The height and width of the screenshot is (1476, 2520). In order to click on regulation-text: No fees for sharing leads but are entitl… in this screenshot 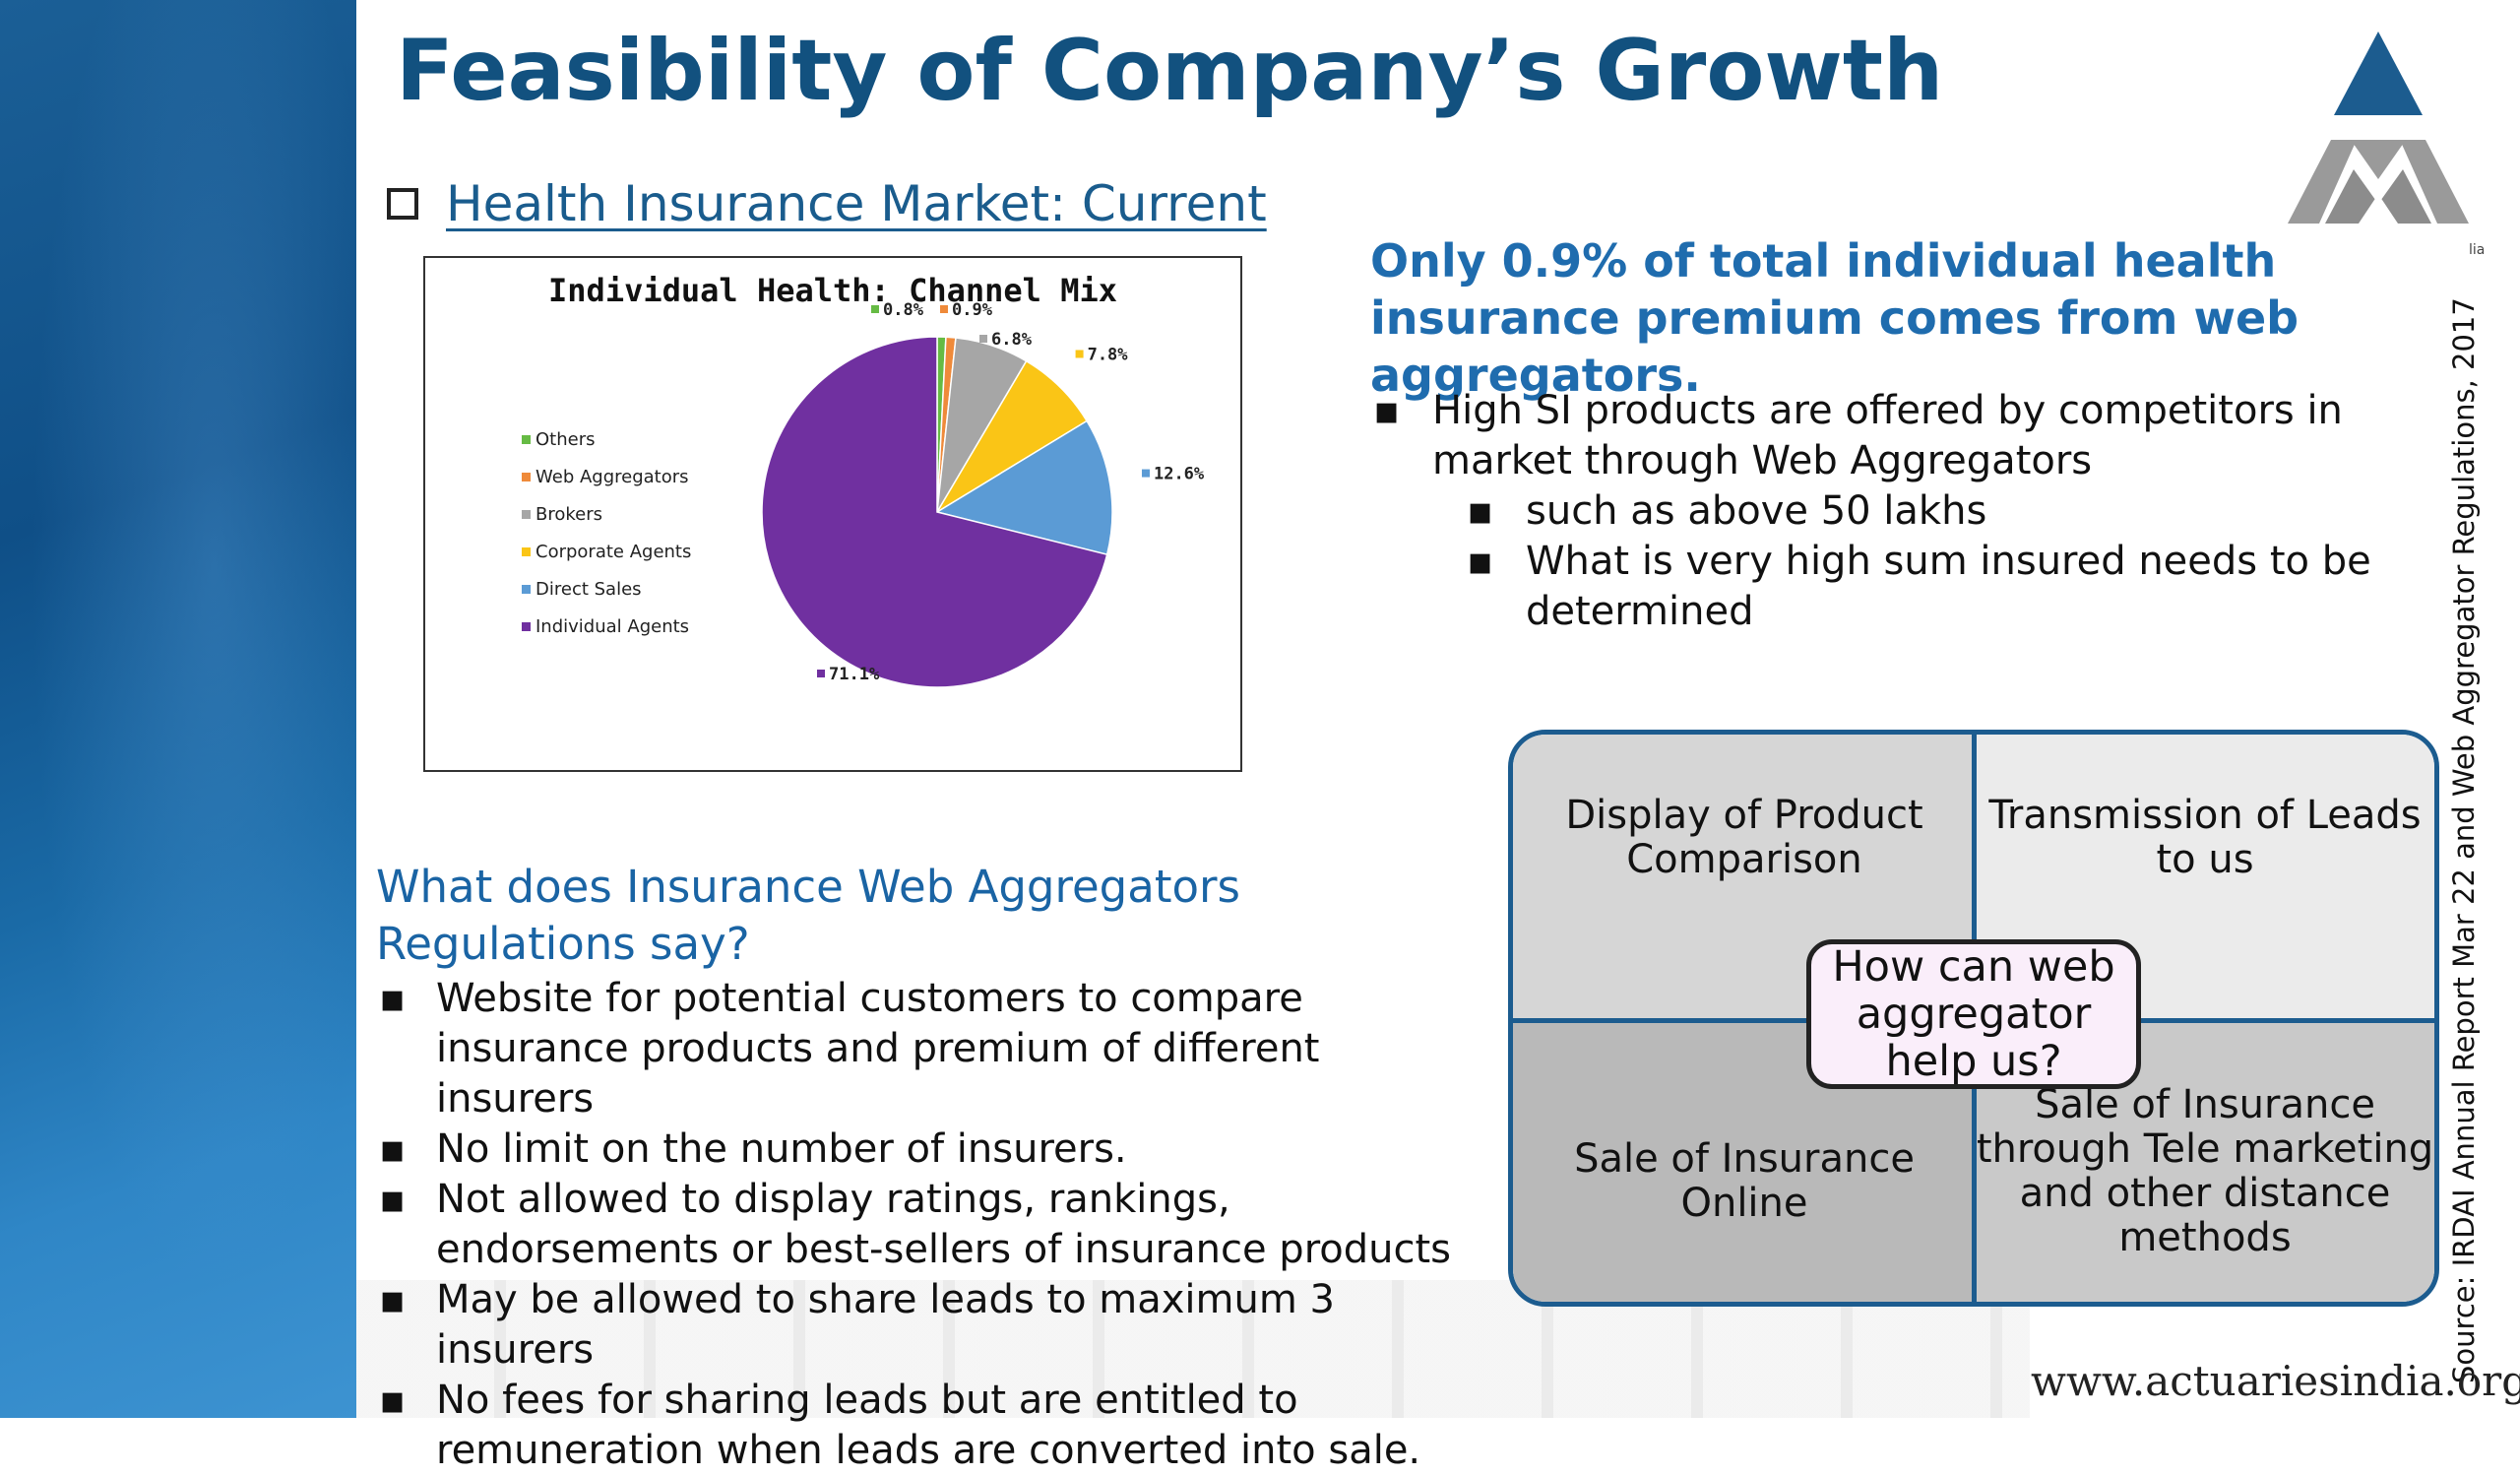, I will do `click(928, 1425)`.